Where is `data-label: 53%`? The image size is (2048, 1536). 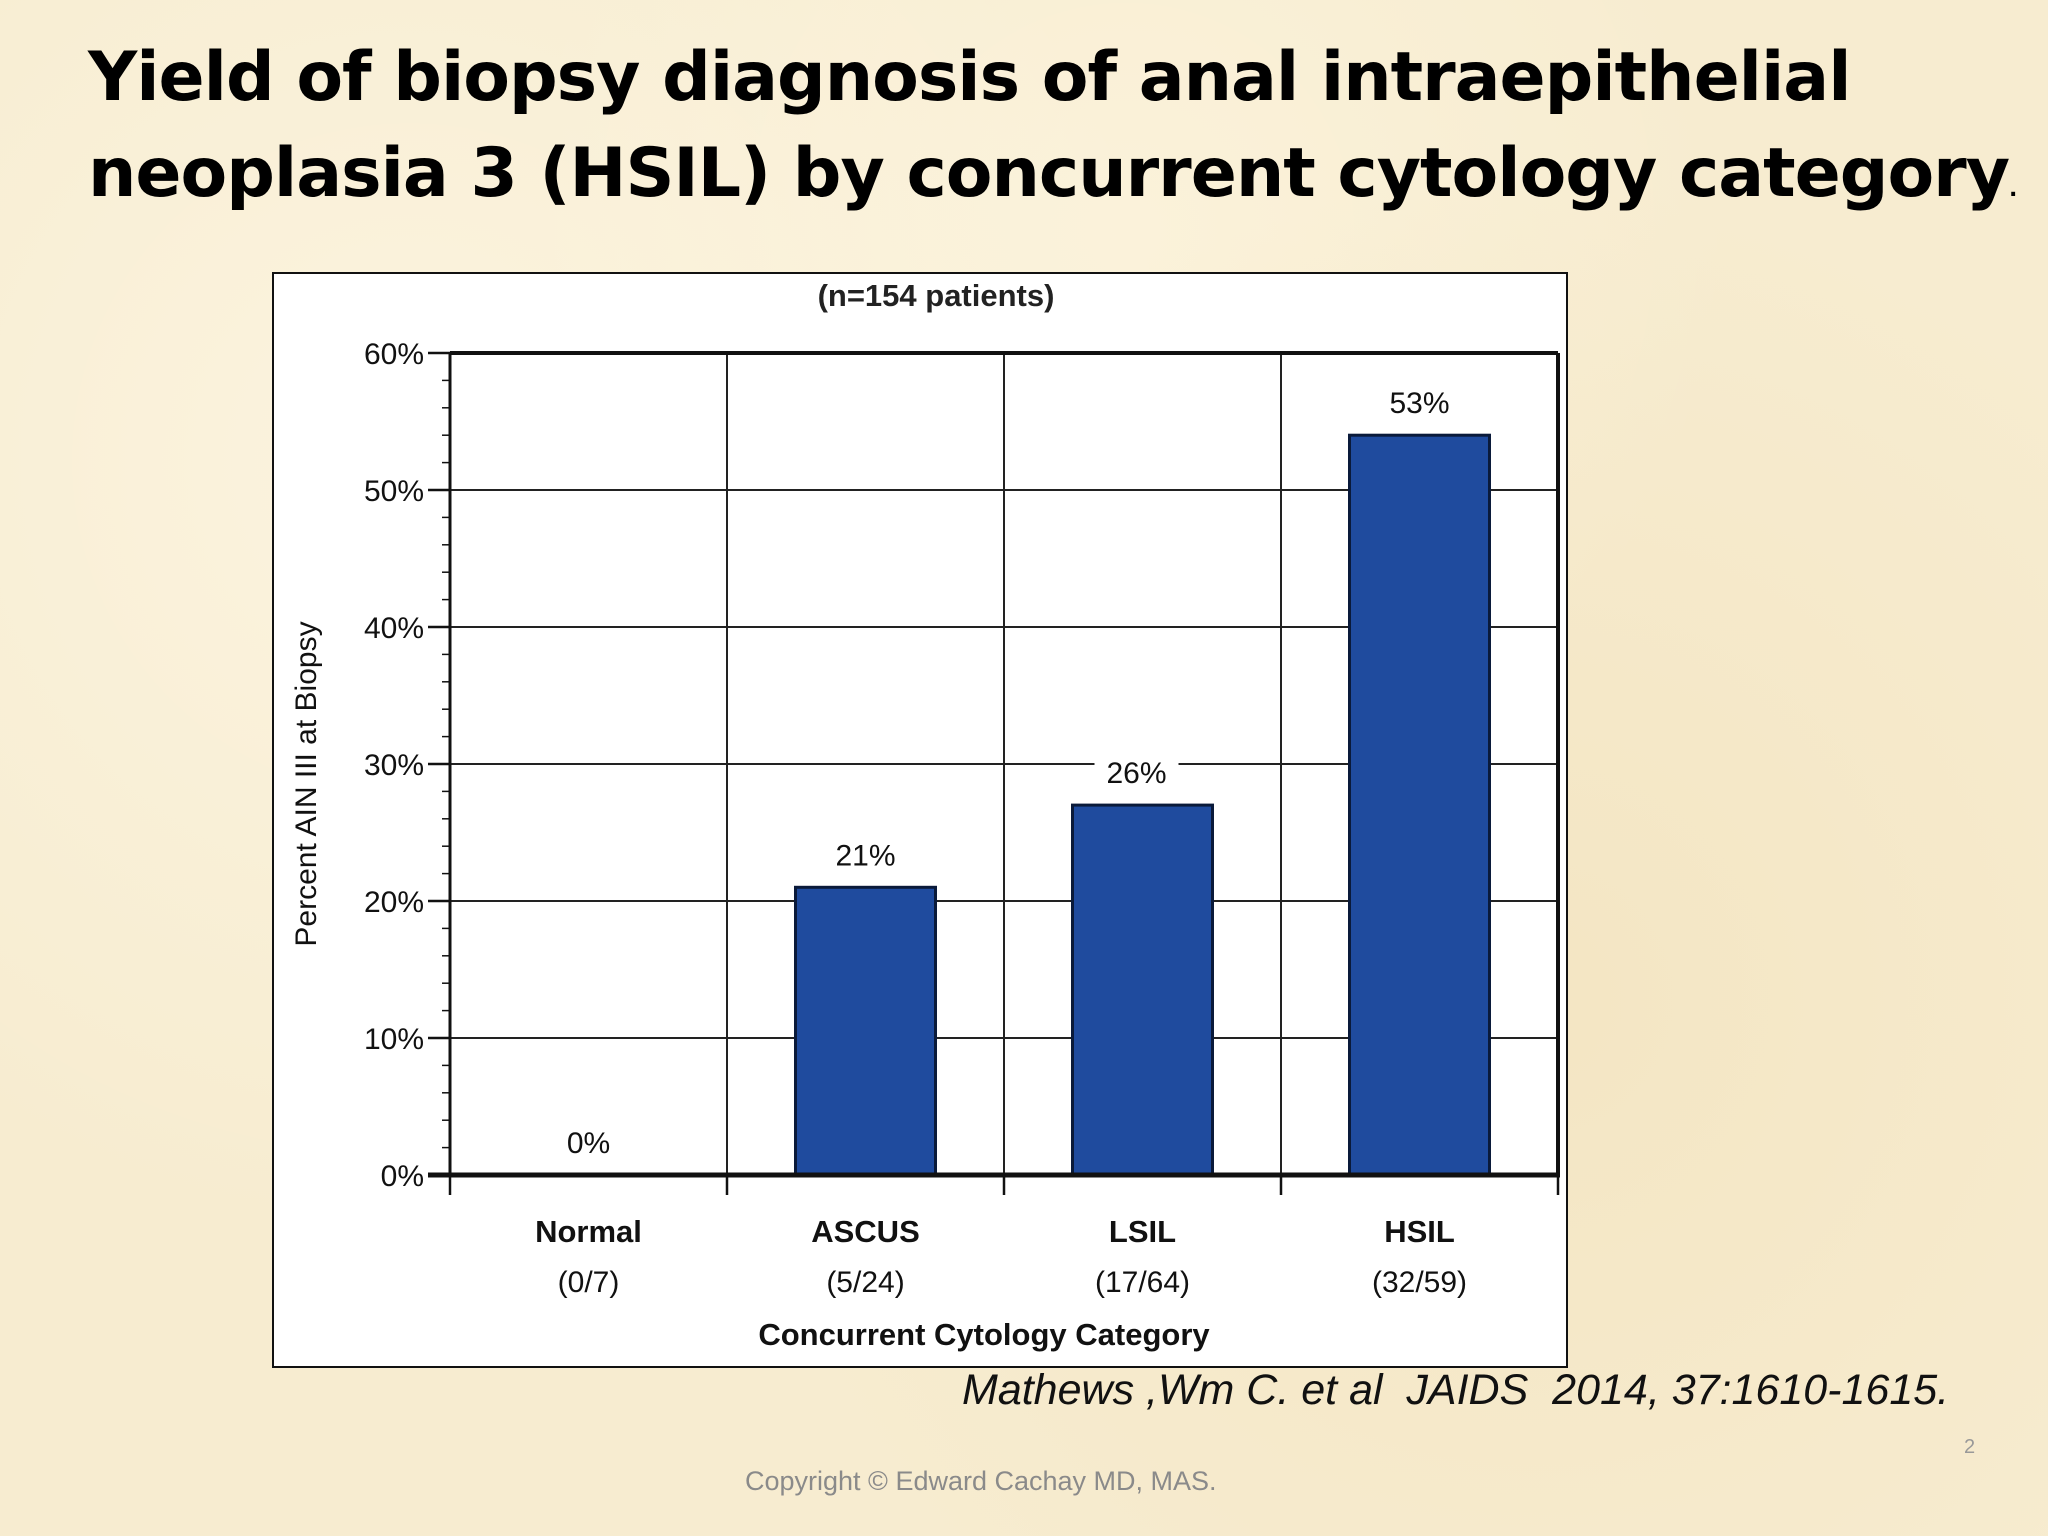 data-label: 53% is located at coordinates (1419, 403).